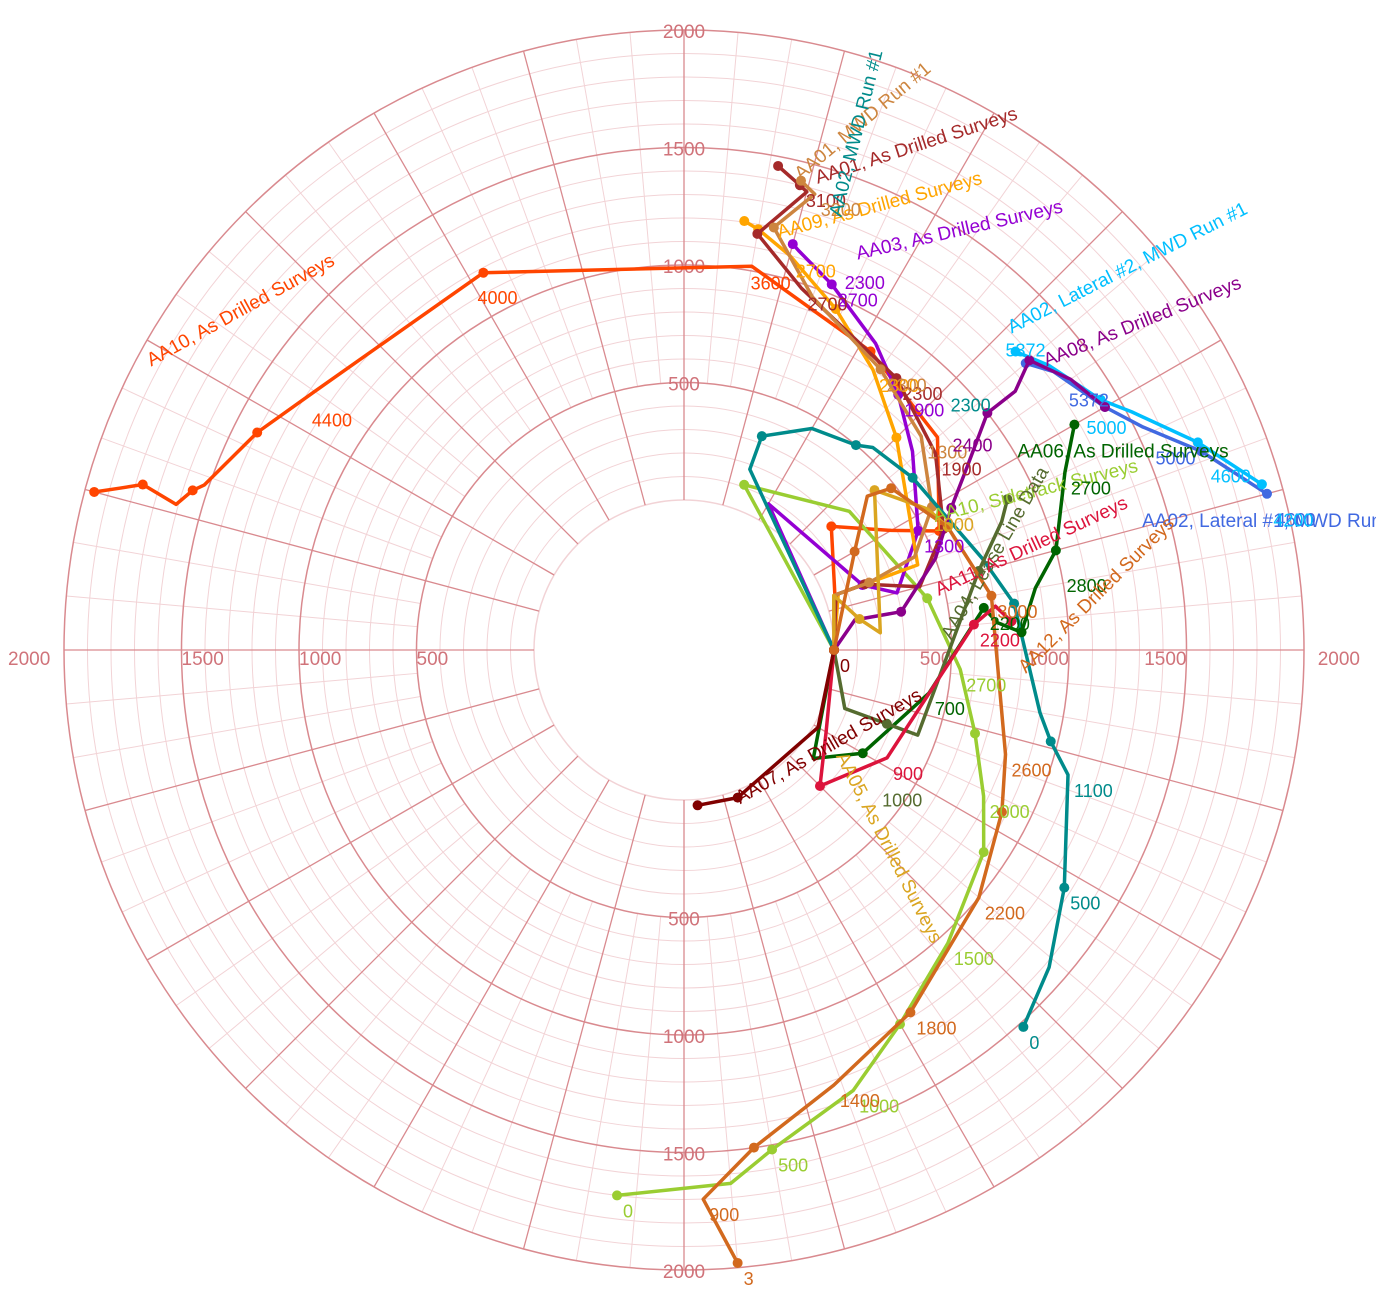  Describe the element at coordinates (1293, 521) in the screenshot. I see `depth-label: 4200` at that location.